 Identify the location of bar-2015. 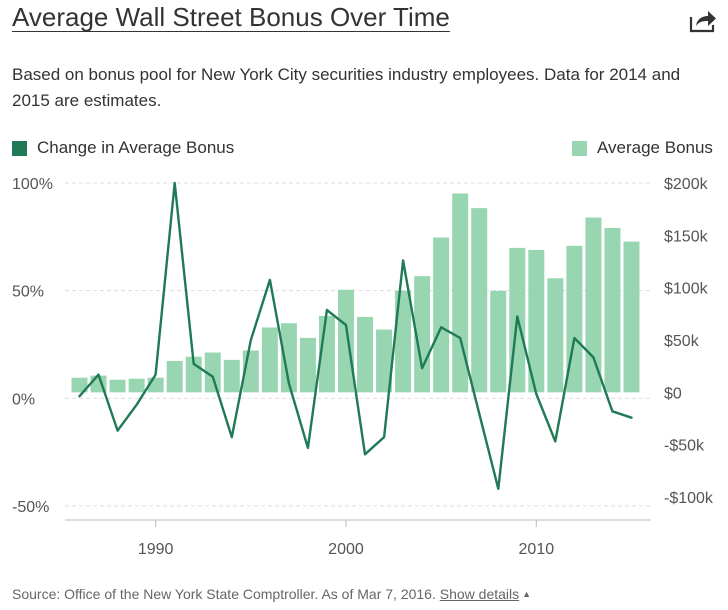
(631, 317).